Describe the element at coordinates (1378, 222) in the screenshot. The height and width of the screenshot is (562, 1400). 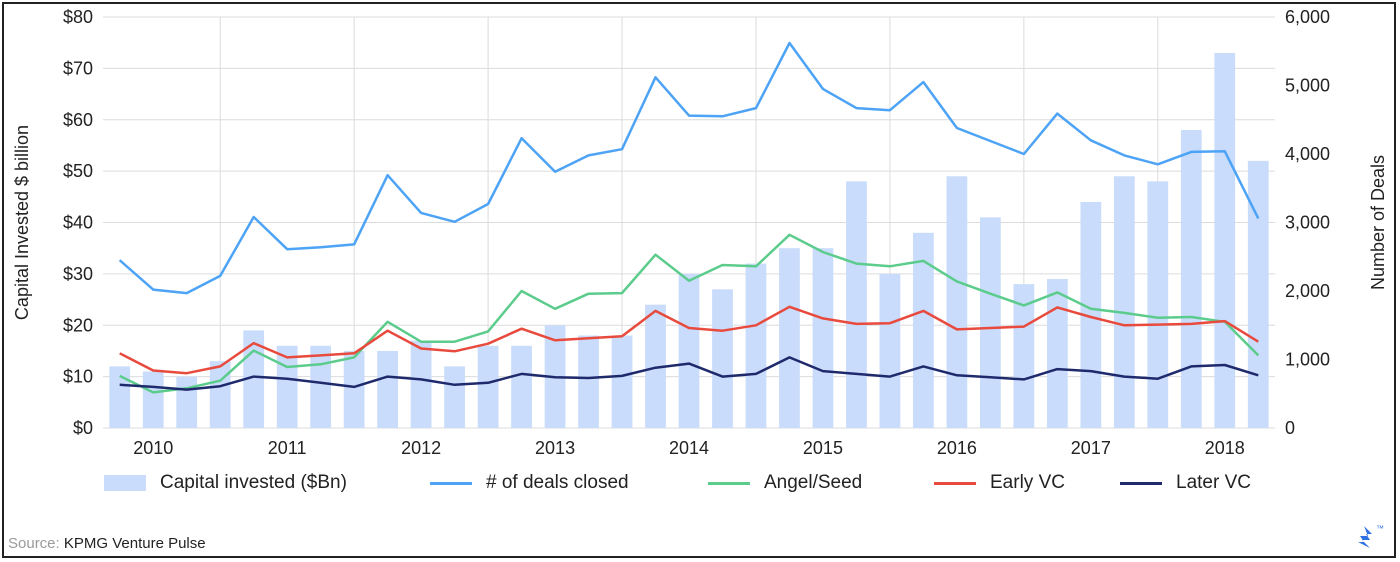
I see `y-axis-title-right: Number of Deals` at that location.